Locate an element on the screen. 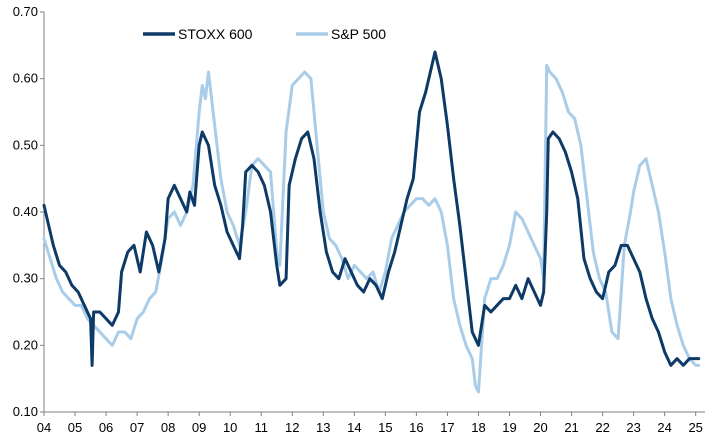 This screenshot has width=720, height=440. x-tick-label: 17 is located at coordinates (447, 427).